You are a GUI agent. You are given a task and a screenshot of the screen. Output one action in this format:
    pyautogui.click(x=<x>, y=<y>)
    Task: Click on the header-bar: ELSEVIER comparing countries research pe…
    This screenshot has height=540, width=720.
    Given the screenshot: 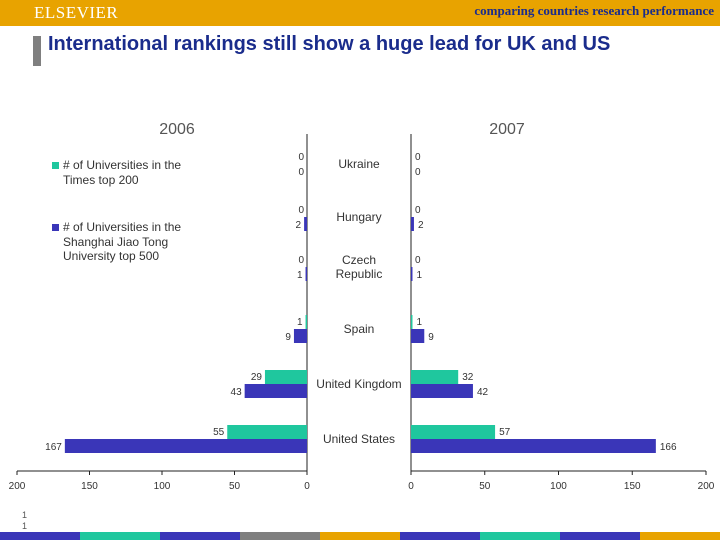 What is the action you would take?
    pyautogui.click(x=360, y=13)
    